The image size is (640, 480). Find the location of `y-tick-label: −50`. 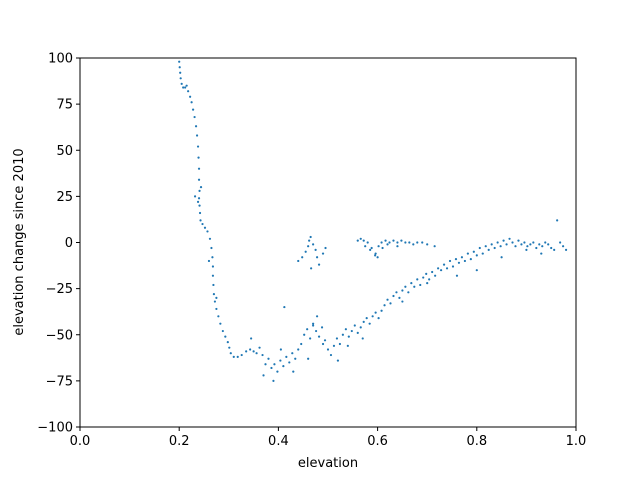

y-tick-label: −50 is located at coordinates (59, 335).